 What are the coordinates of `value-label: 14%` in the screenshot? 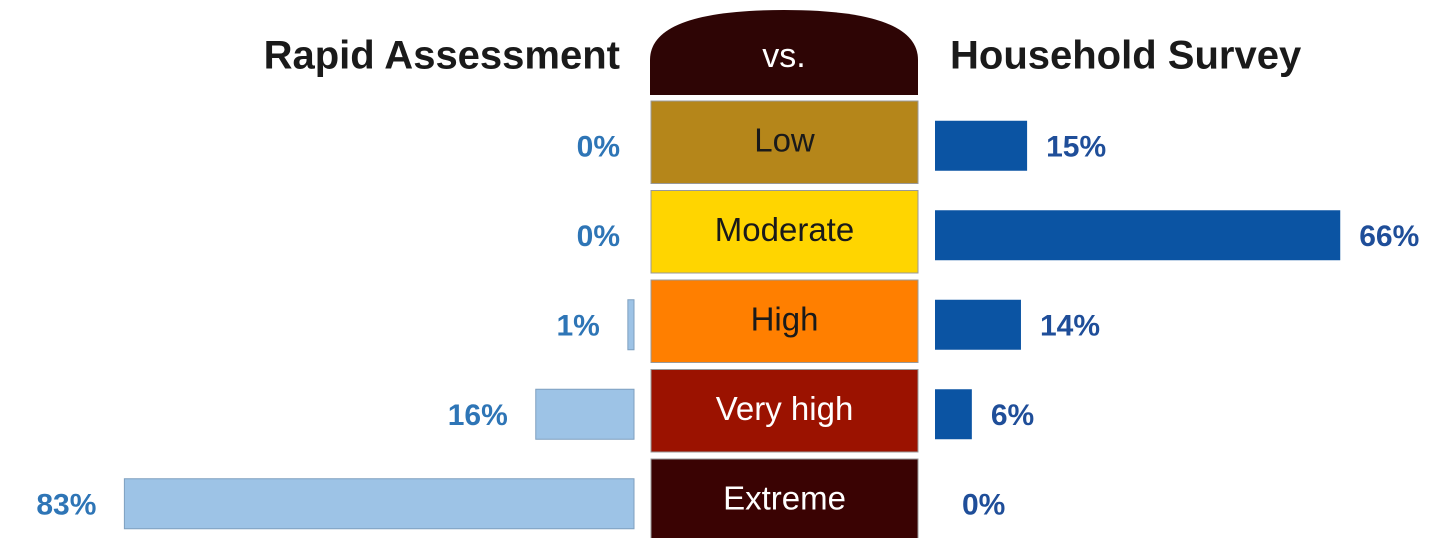 It's located at (1070, 326).